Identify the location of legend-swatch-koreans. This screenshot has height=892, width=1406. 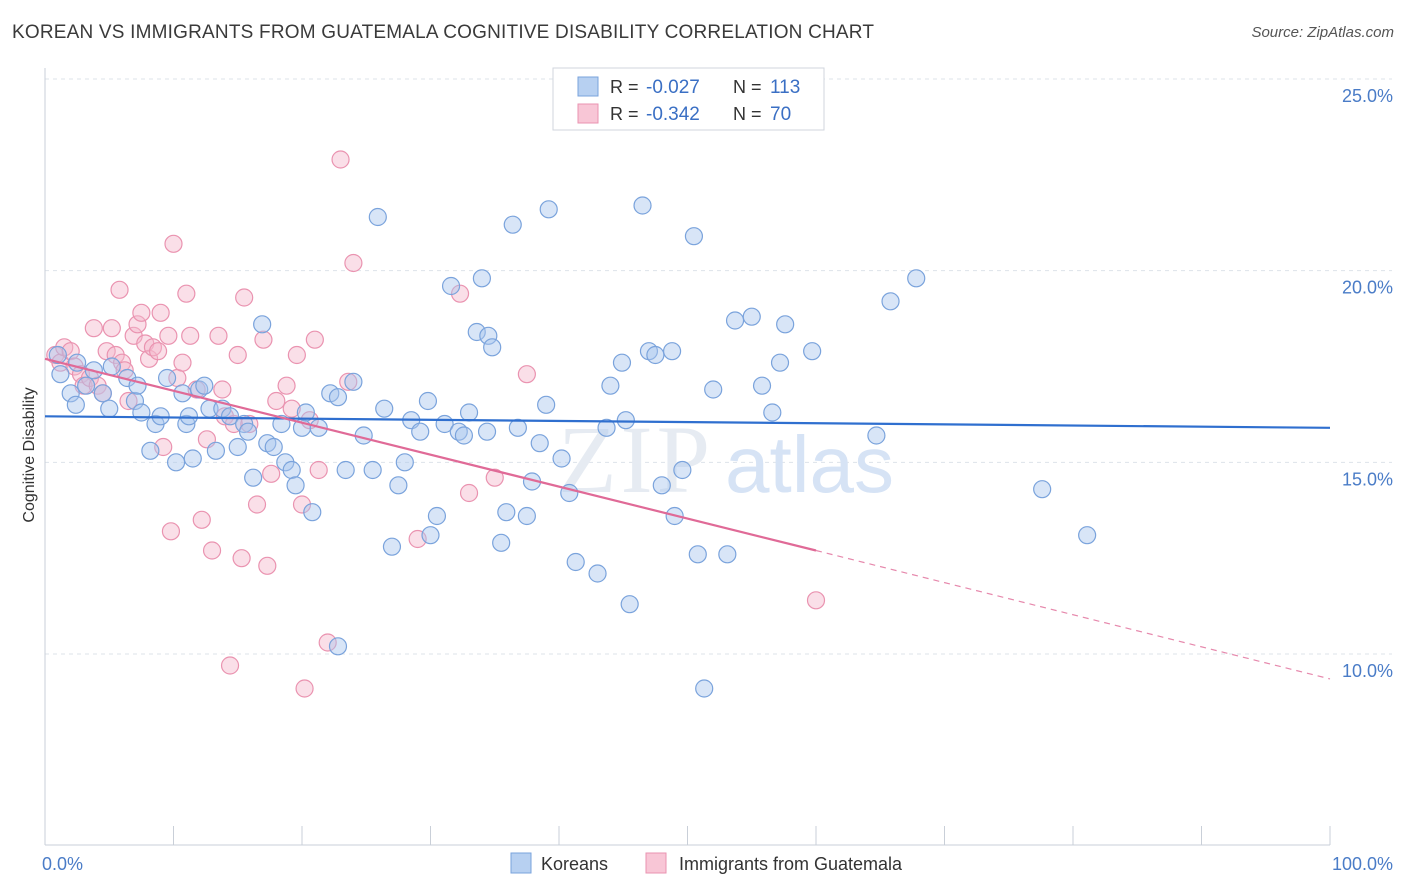
(521, 863).